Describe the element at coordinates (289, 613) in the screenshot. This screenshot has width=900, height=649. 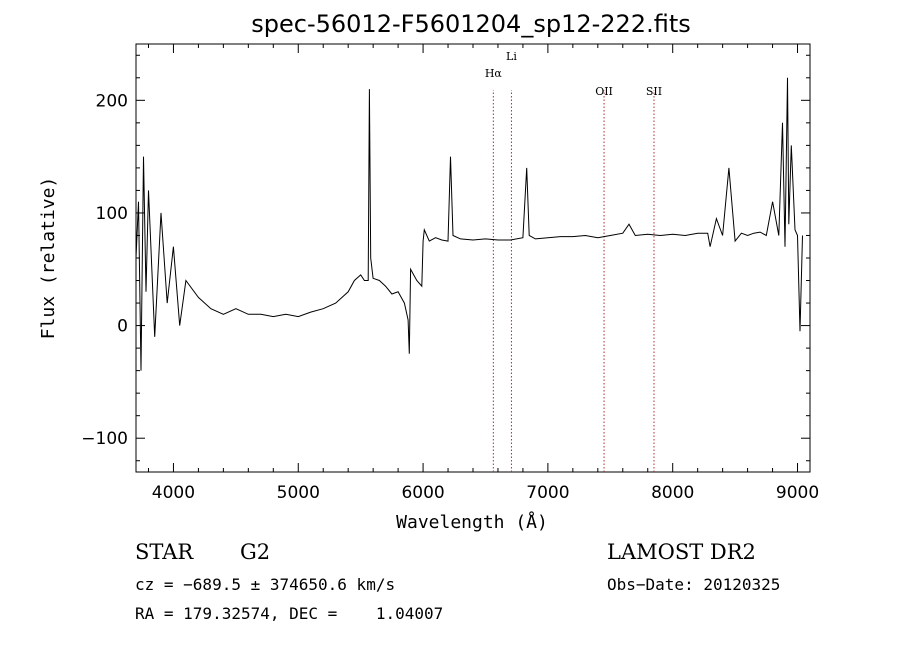
I see `radec-line: RA = 179.32574, DEC = 1.04007` at that location.